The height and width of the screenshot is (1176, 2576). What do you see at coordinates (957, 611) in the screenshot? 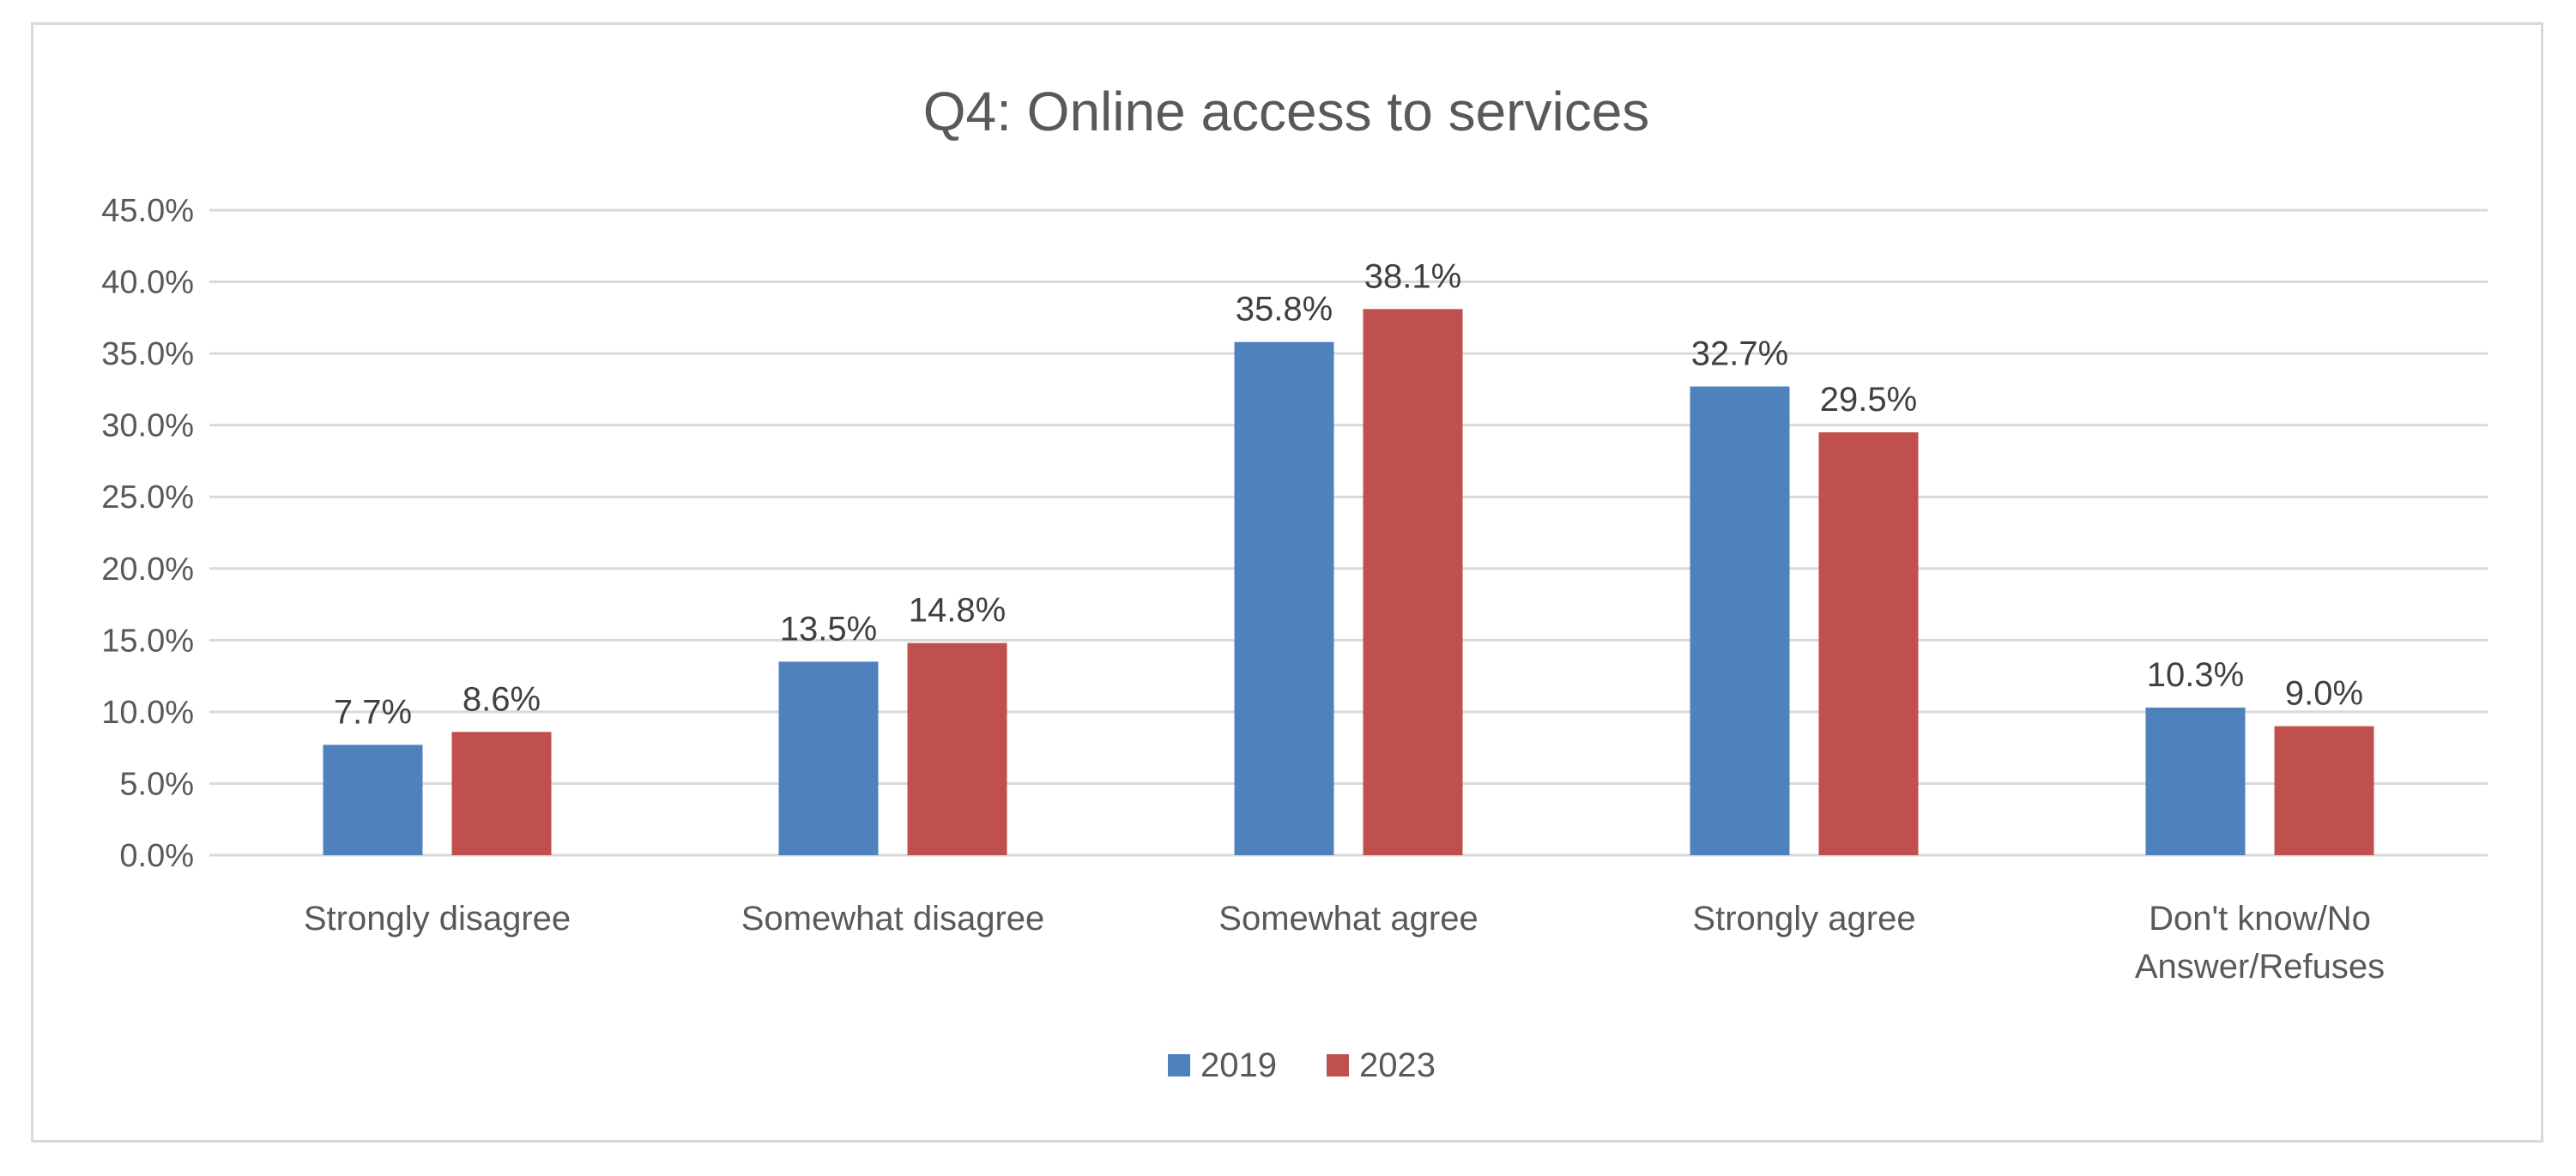
I see `data-label-2023: 14.8%` at bounding box center [957, 611].